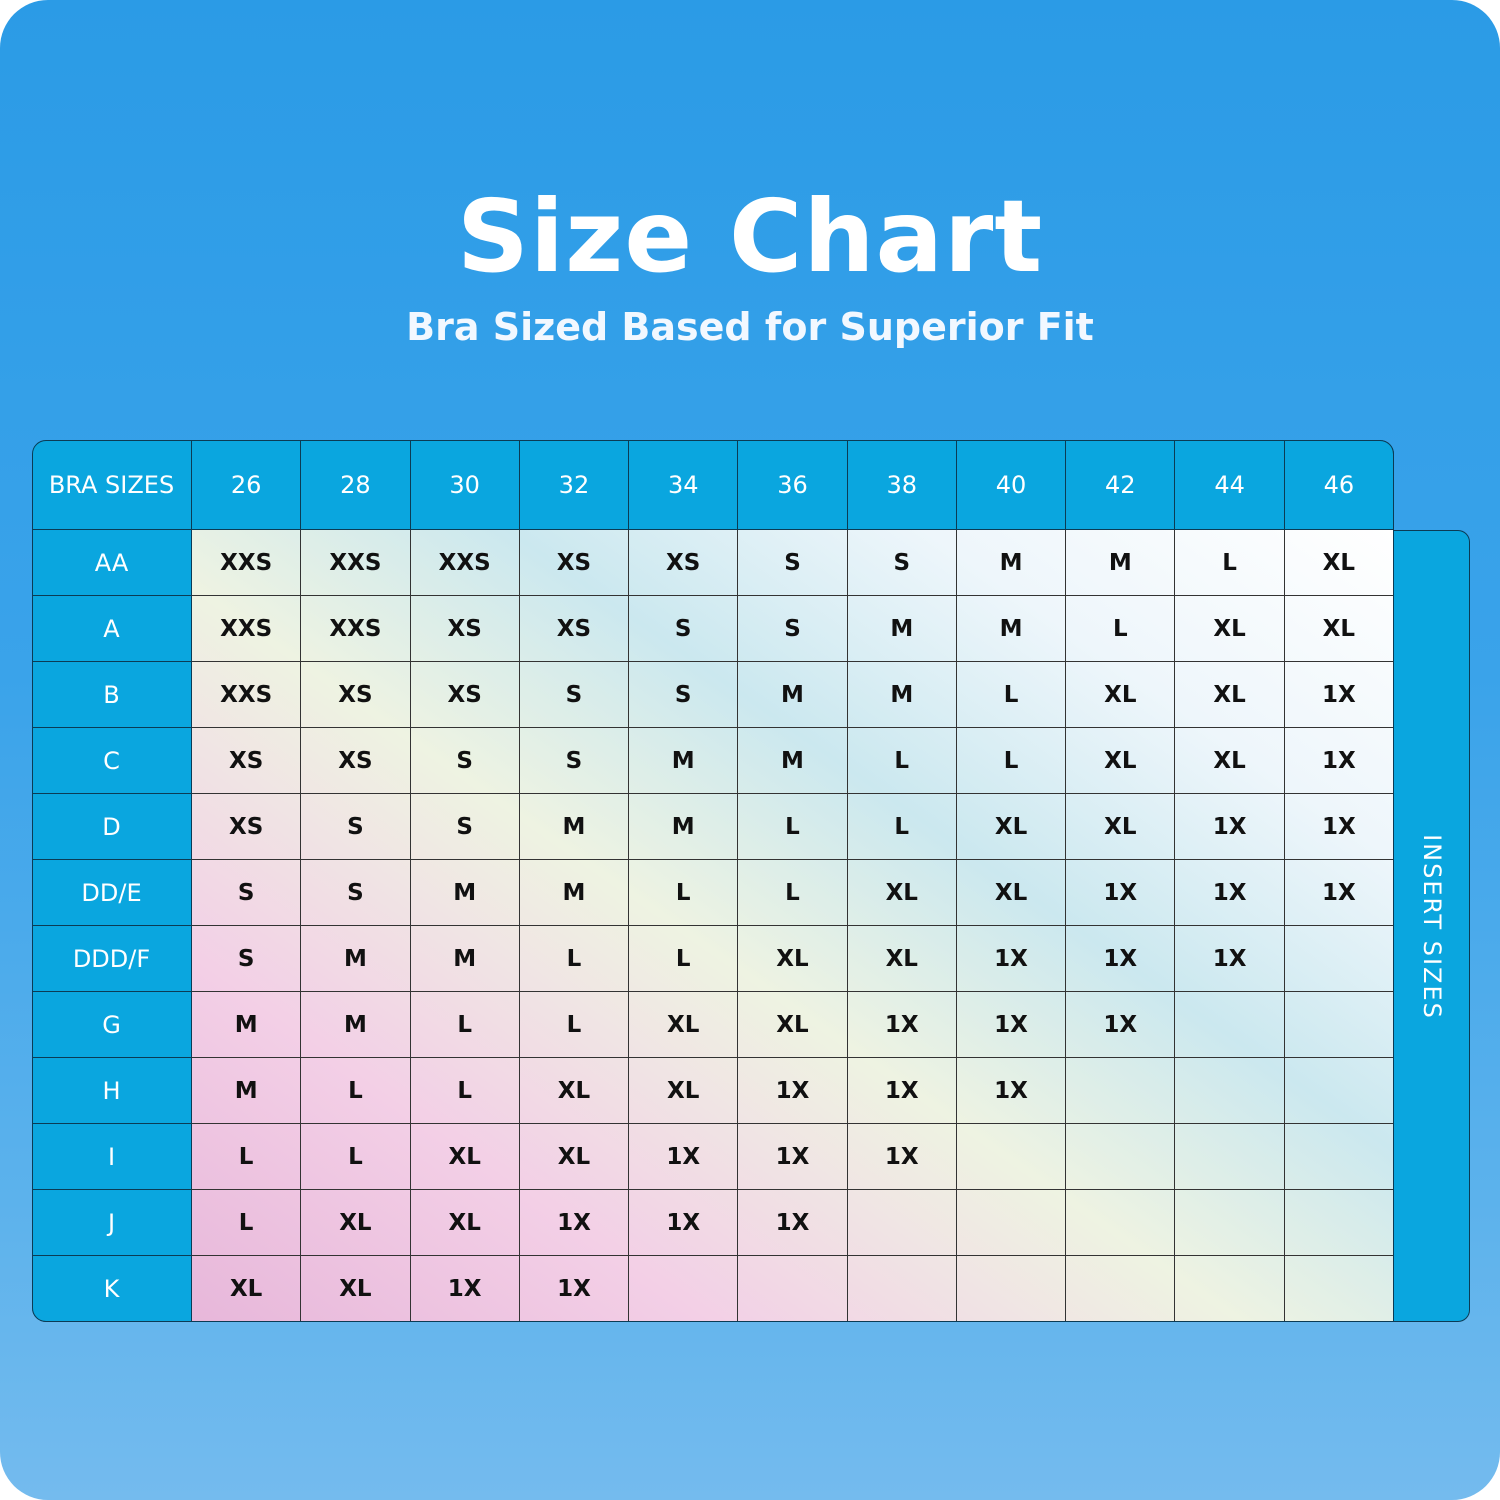  Describe the element at coordinates (793, 485) in the screenshot. I see `column-header: 36` at that location.